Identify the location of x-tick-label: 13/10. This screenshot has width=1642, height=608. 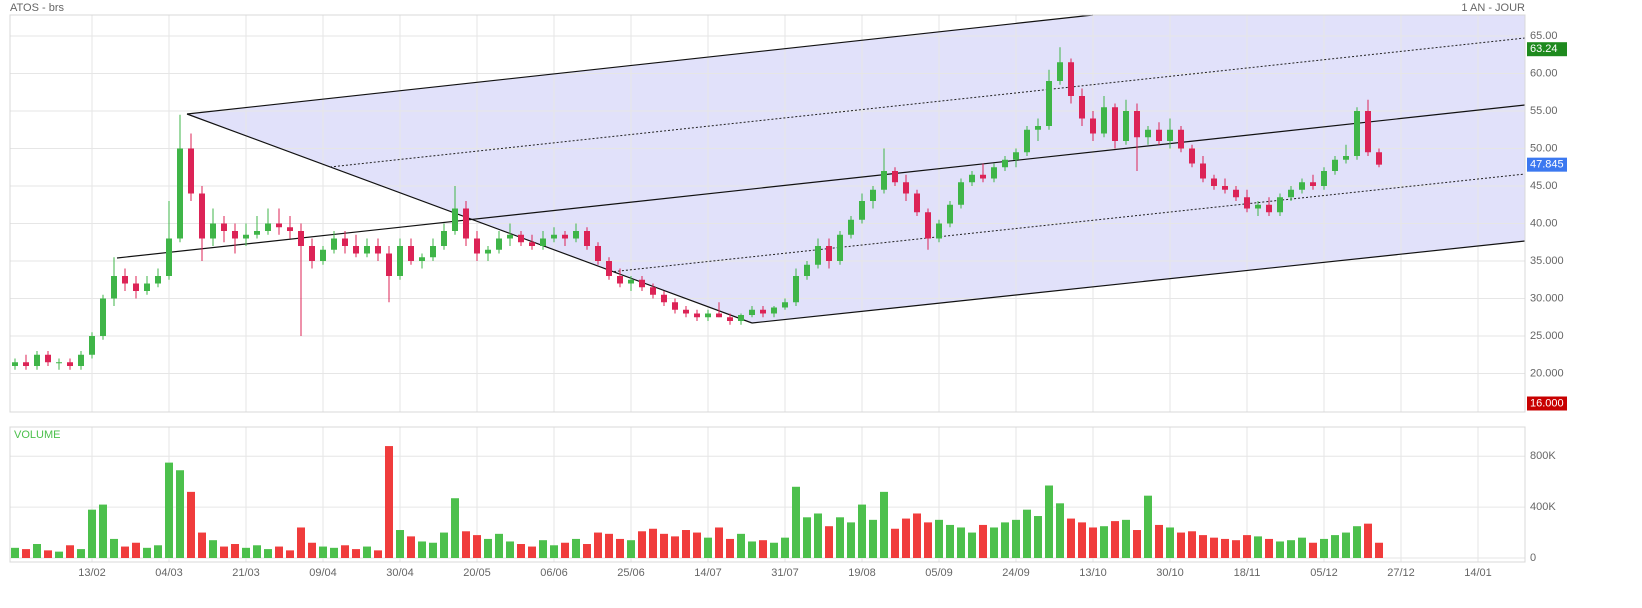
(1093, 573).